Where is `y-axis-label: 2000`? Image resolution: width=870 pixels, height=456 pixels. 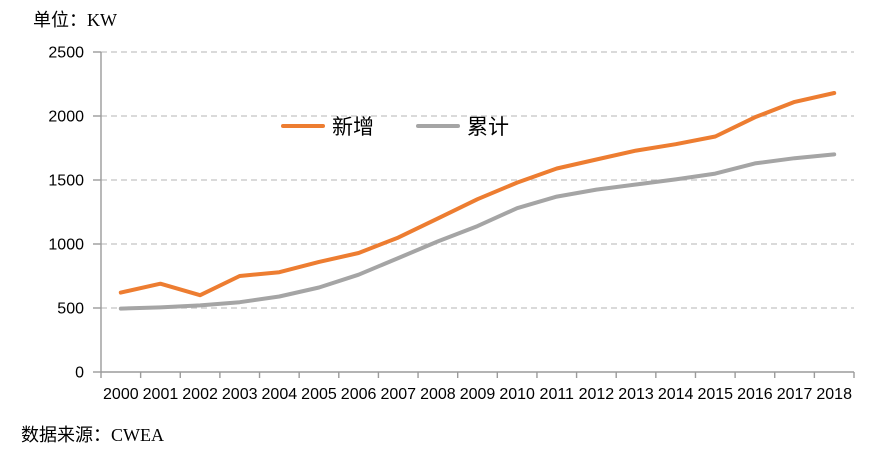
y-axis-label: 2000 is located at coordinates (66, 117).